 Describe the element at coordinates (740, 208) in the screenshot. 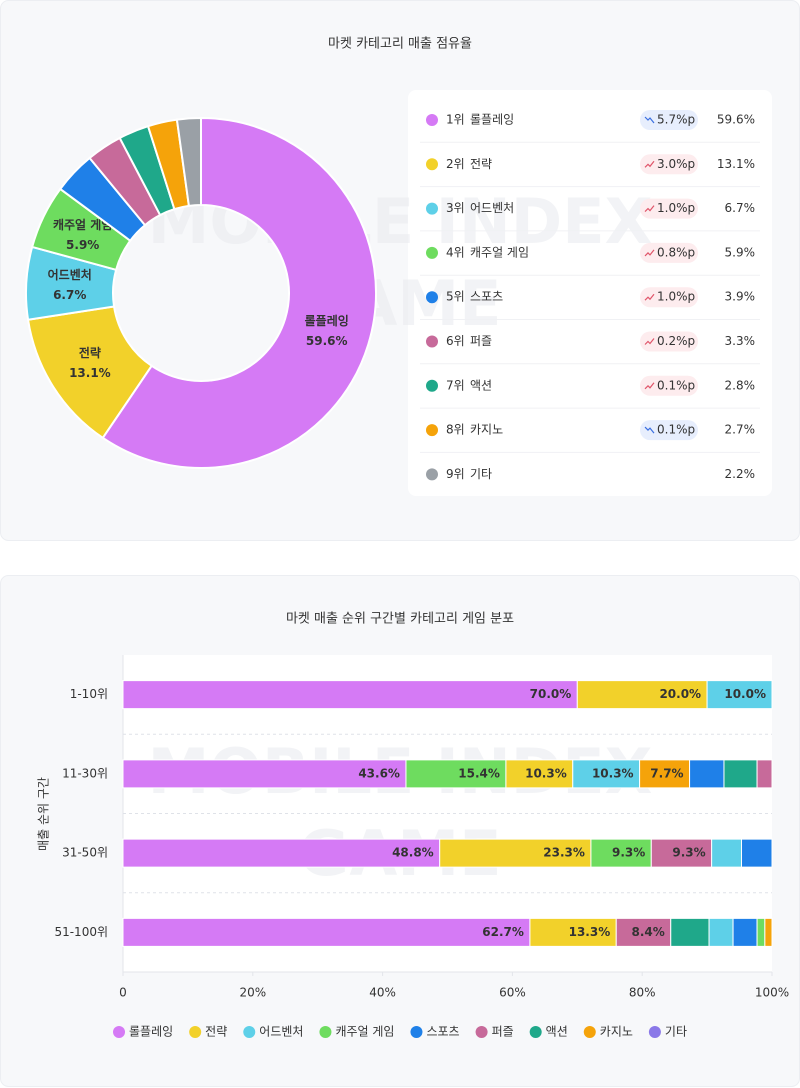

I see `legend-value: 6.7%` at that location.